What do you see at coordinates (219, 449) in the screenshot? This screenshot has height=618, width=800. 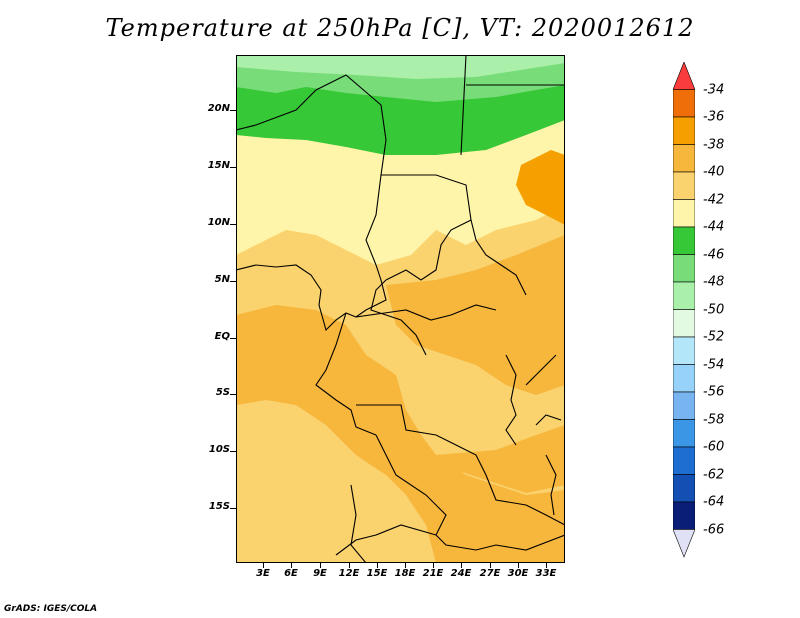 I see `lat-label: 10S` at bounding box center [219, 449].